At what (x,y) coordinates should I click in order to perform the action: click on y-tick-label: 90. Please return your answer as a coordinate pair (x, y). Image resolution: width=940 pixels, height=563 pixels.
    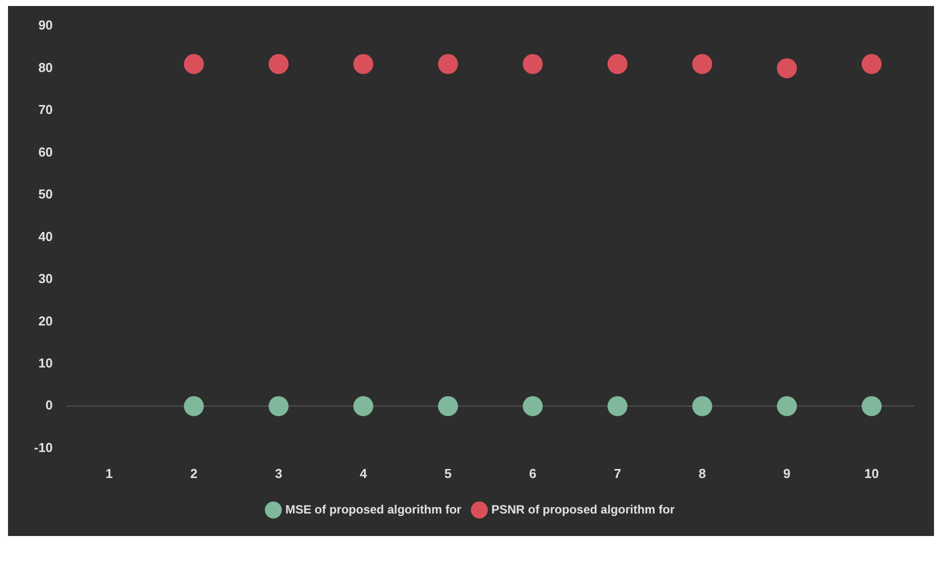
    Looking at the image, I should click on (45, 25).